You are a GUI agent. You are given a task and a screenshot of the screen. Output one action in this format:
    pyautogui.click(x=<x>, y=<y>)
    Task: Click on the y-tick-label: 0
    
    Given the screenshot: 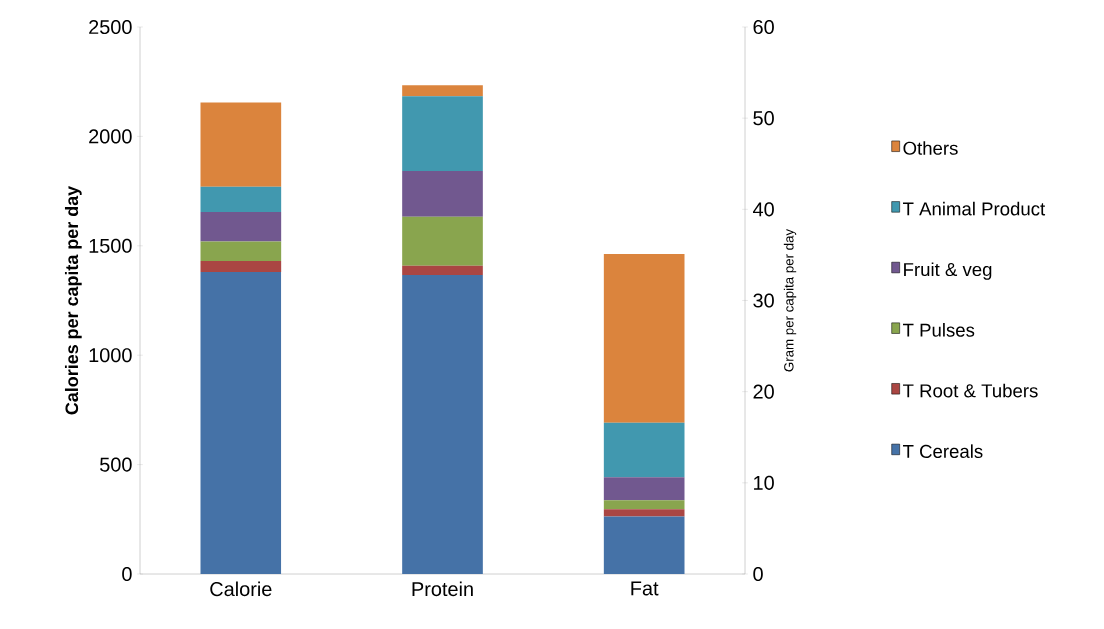 What is the action you would take?
    pyautogui.click(x=127, y=574)
    